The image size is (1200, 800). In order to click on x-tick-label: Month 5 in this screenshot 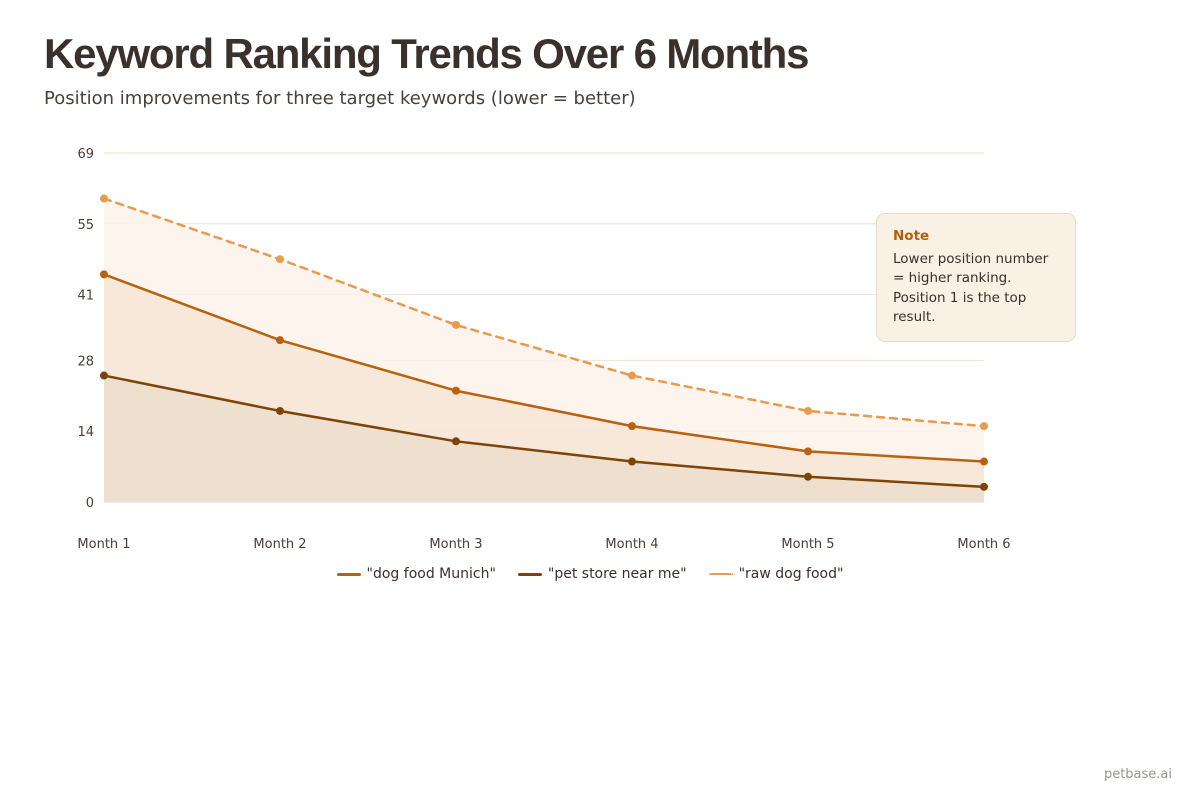, I will do `click(807, 544)`.